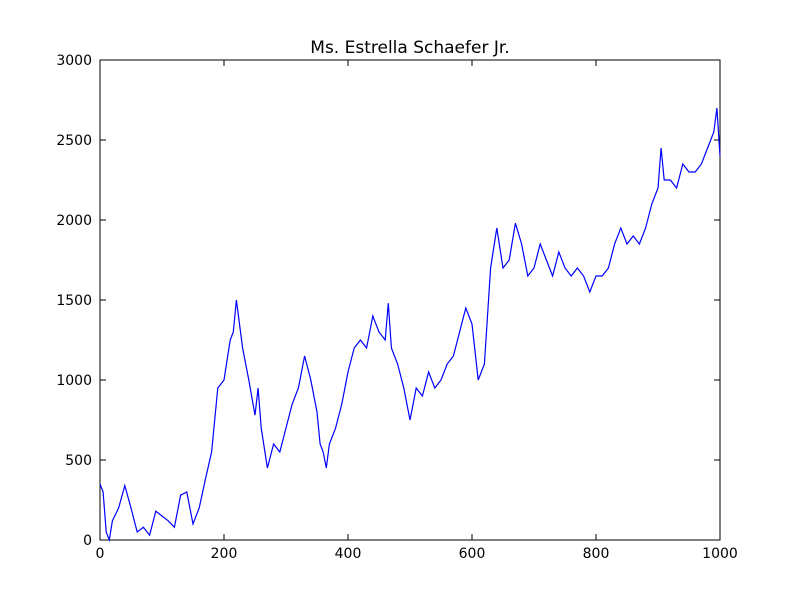 Image resolution: width=800 pixels, height=600 pixels. What do you see at coordinates (74, 61) in the screenshot?
I see `y-tick-label: 3000` at bounding box center [74, 61].